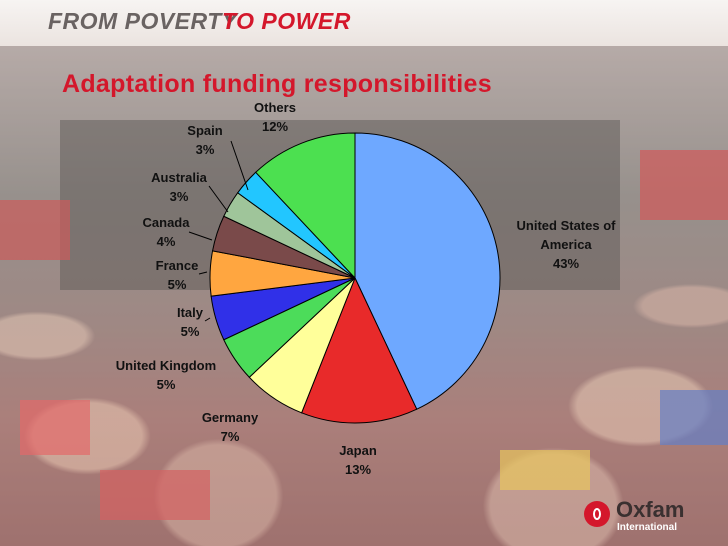 The image size is (728, 546). I want to click on logo-subtitle: International, so click(647, 527).